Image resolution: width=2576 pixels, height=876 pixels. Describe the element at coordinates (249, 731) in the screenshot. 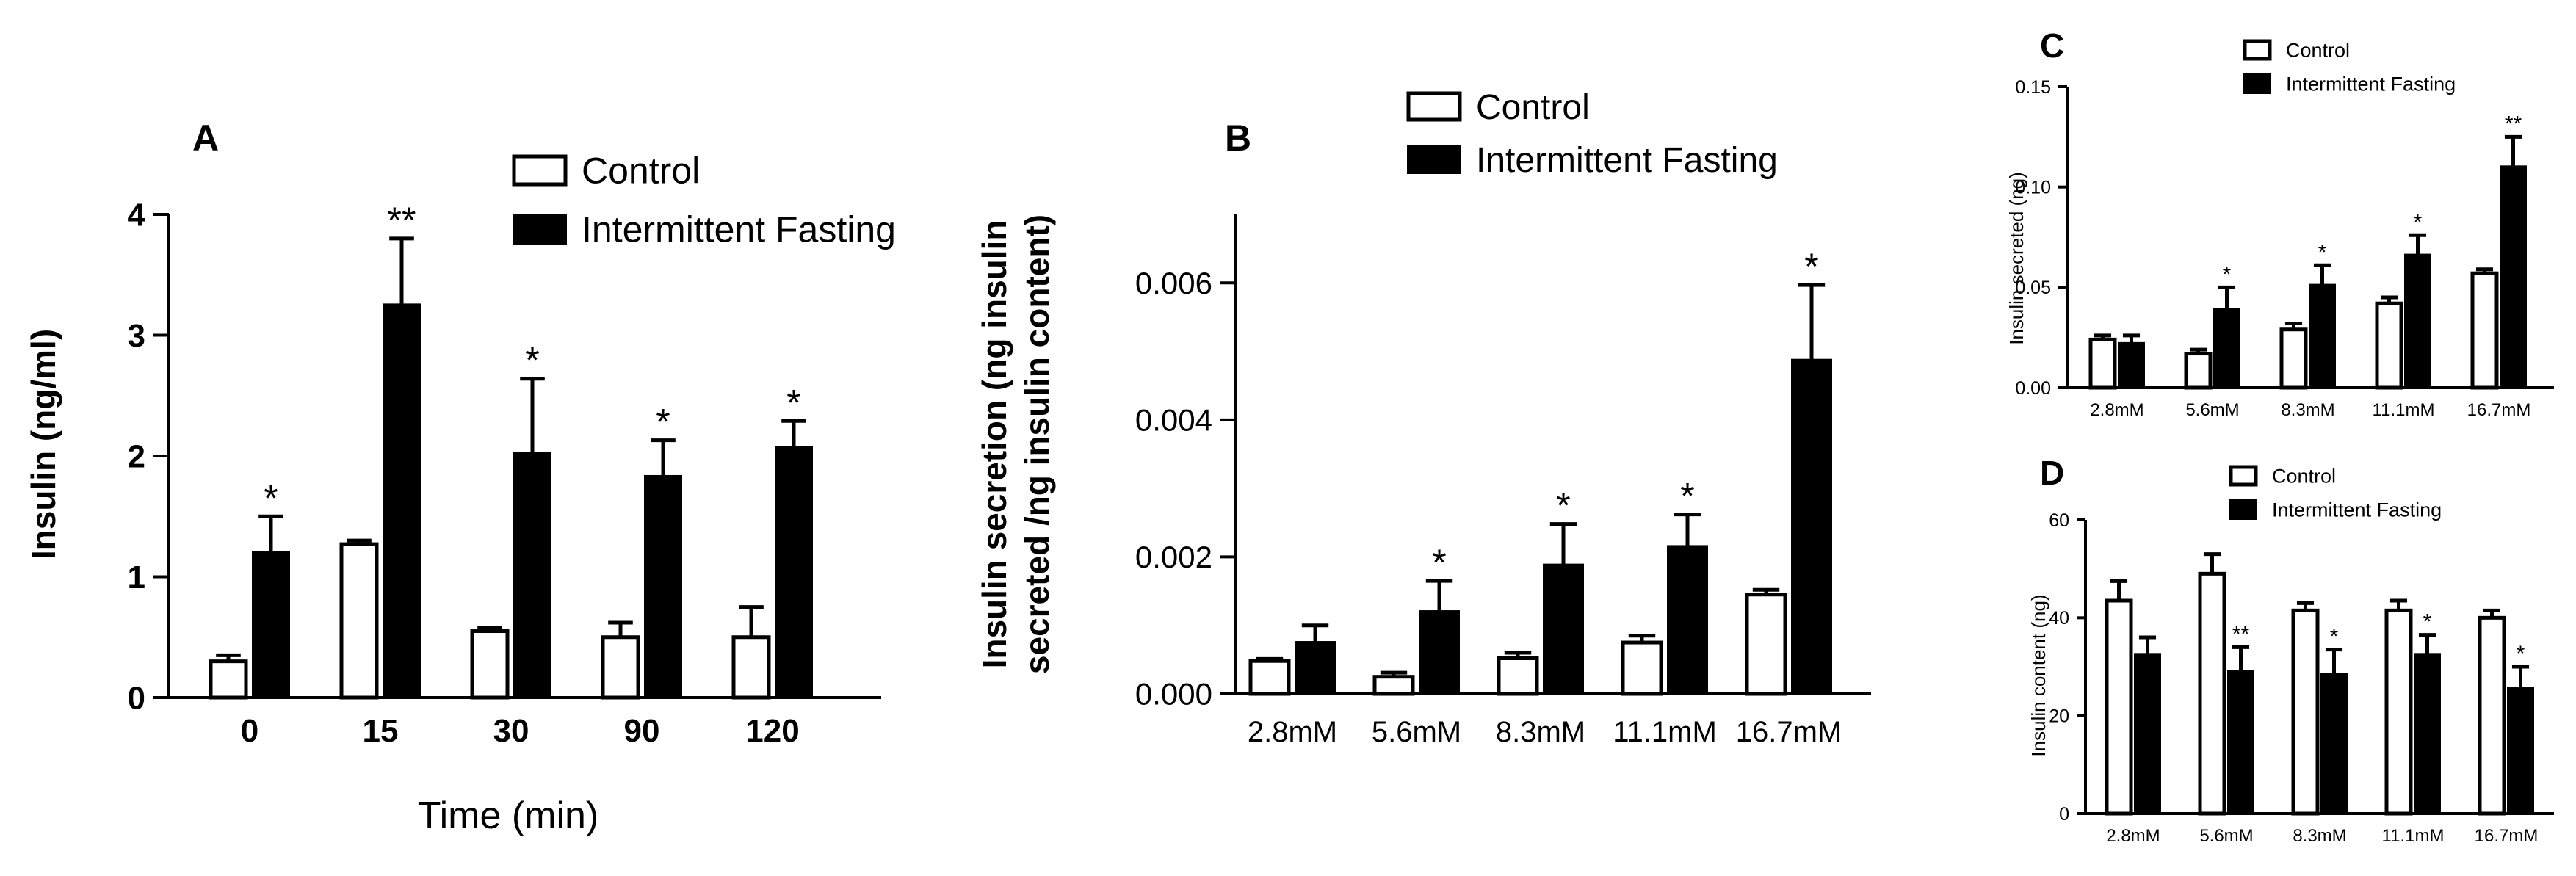

I see `panel-a-x-tick-label: 0` at that location.